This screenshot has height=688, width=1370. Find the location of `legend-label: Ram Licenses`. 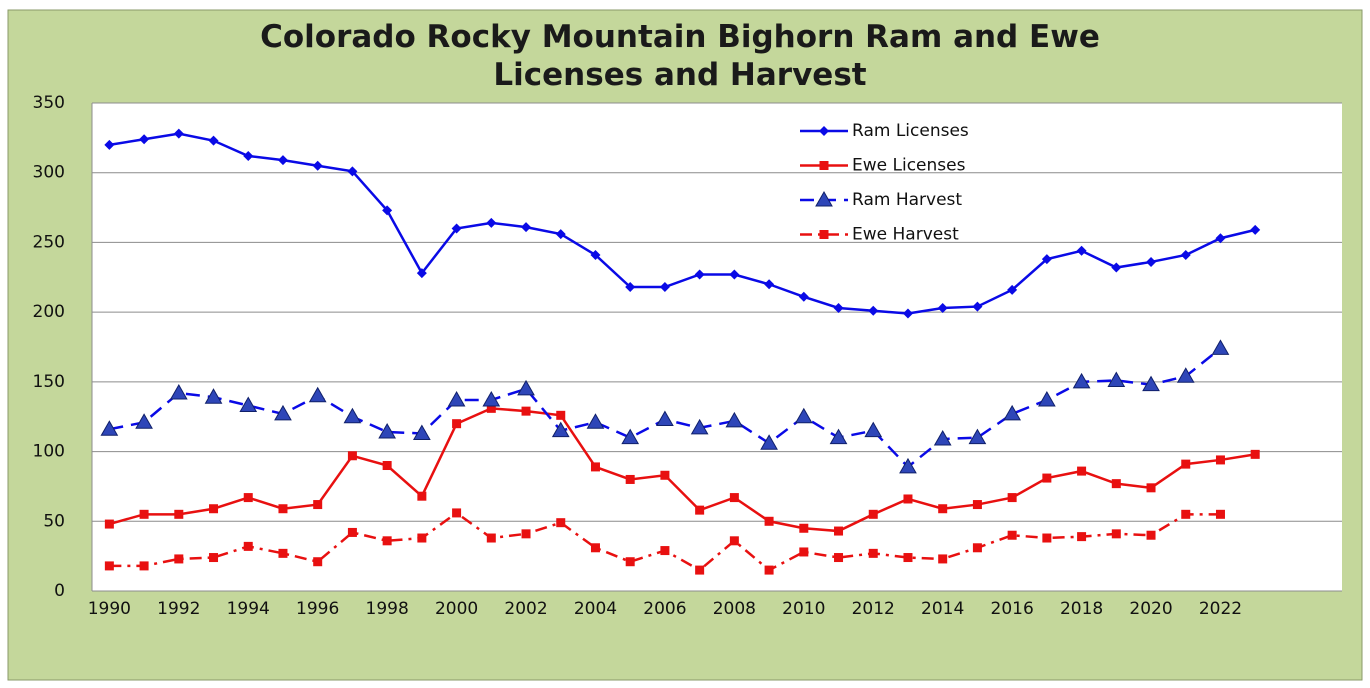

legend-label: Ram Licenses is located at coordinates (910, 131).